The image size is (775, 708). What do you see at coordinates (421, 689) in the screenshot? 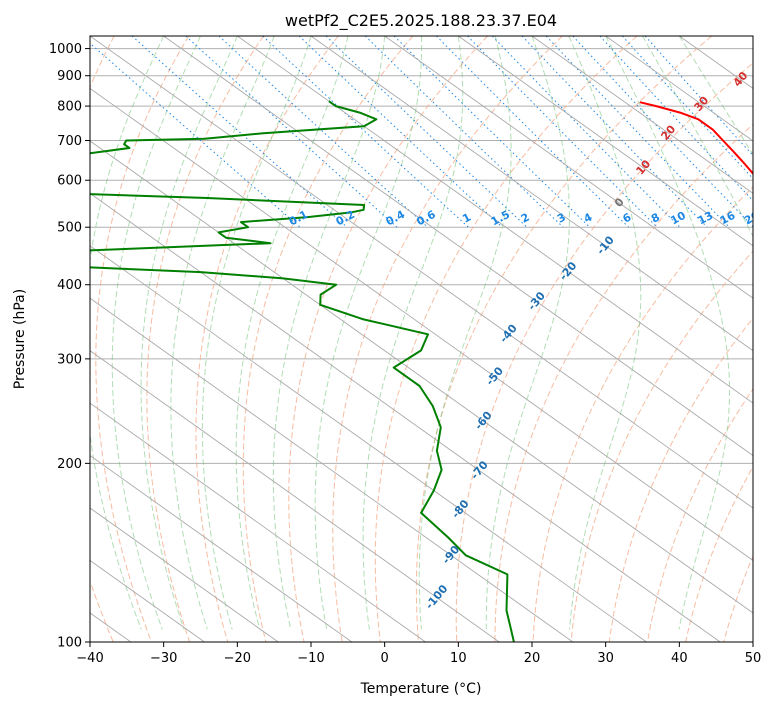
I see `x-axis-label: Temperature (°C)` at bounding box center [421, 689].